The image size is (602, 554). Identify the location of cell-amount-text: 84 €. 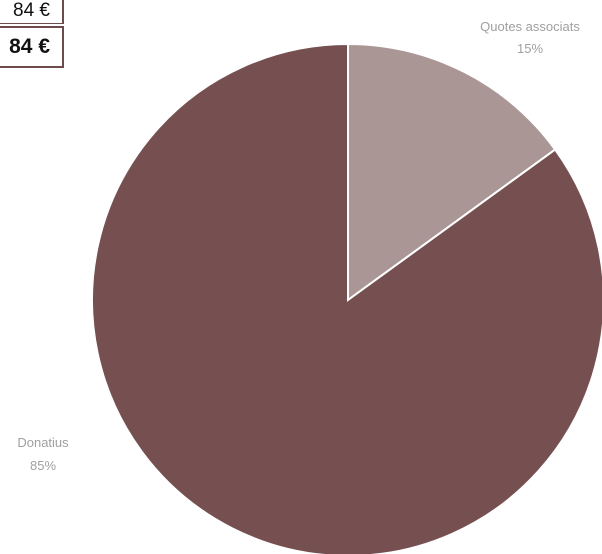
(31, 10).